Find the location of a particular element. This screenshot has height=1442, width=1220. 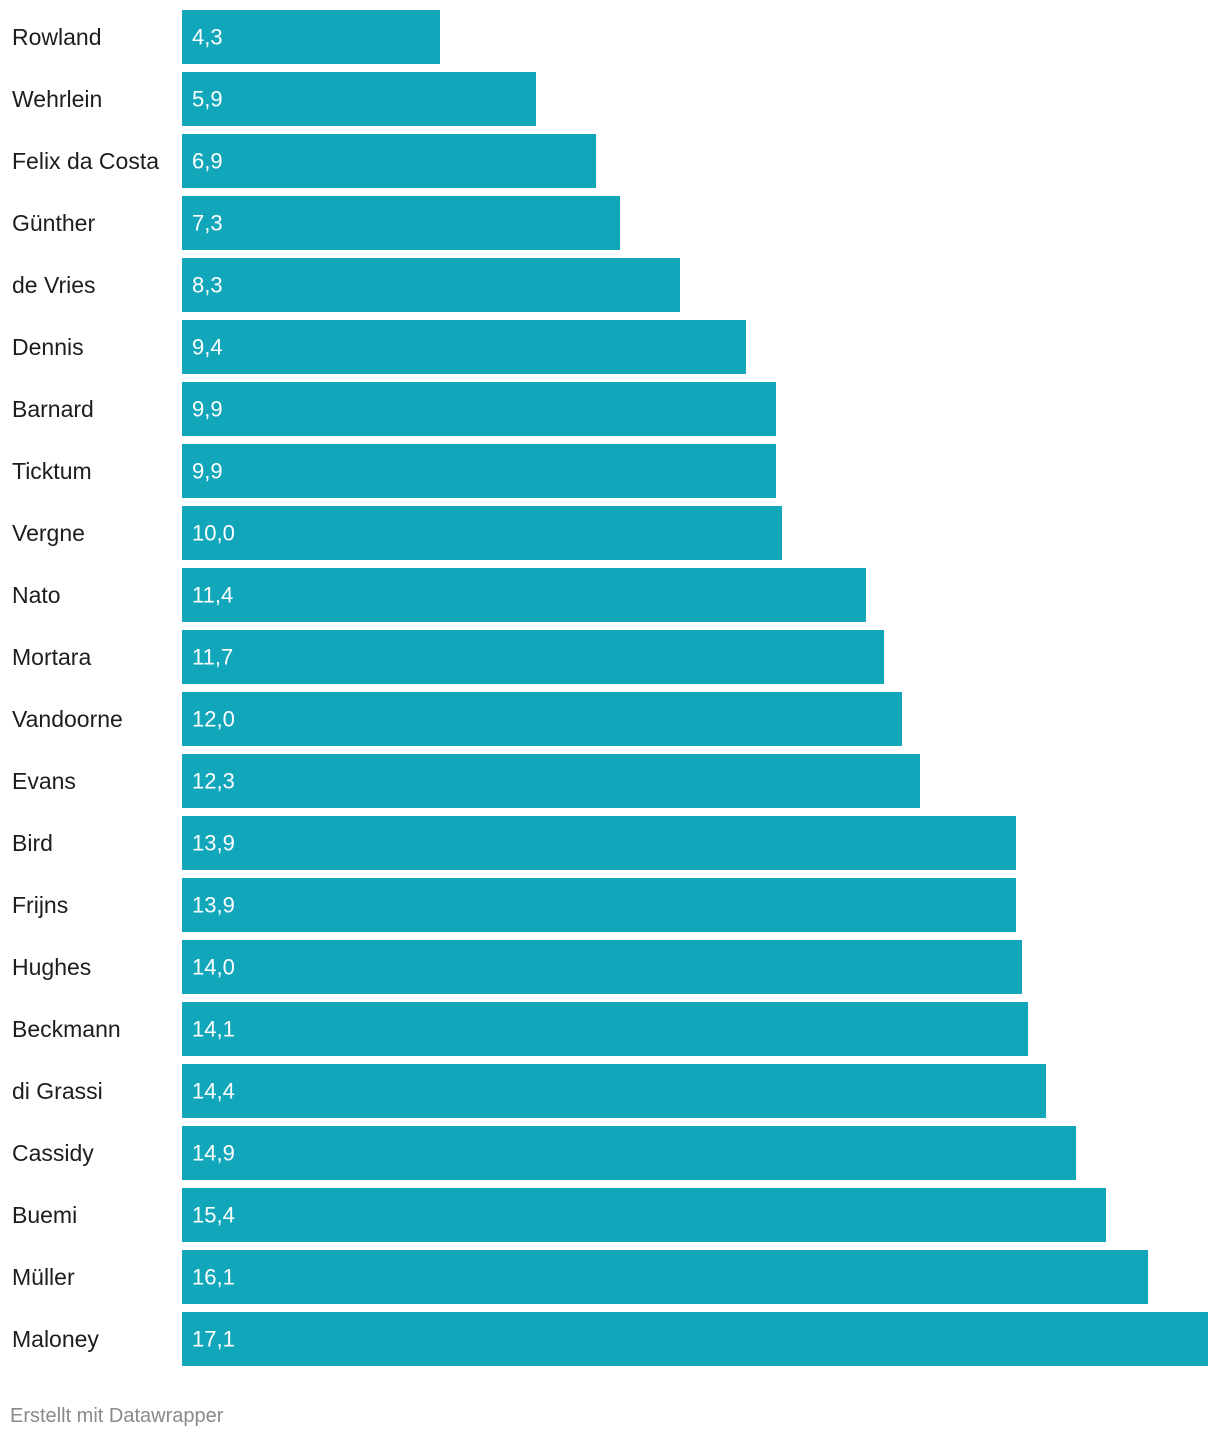

category-label-muller: Müller is located at coordinates (43, 1277).